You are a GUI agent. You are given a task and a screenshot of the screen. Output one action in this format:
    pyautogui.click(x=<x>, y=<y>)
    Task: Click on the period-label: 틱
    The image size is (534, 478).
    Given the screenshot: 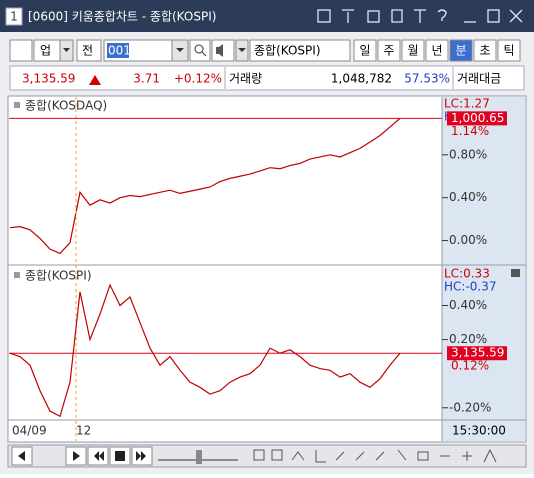 What is the action you would take?
    pyautogui.click(x=508, y=51)
    